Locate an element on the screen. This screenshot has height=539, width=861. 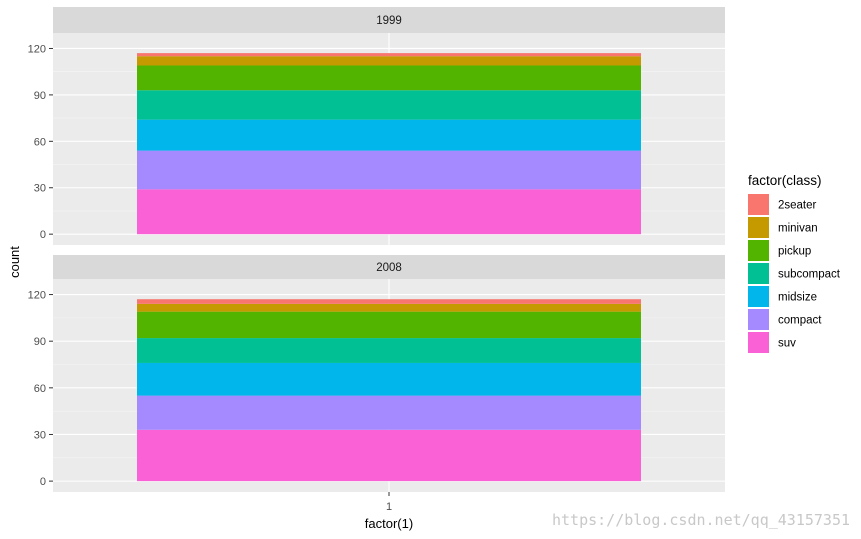
legend-item-subcompact: subcompact is located at coordinates (794, 273).